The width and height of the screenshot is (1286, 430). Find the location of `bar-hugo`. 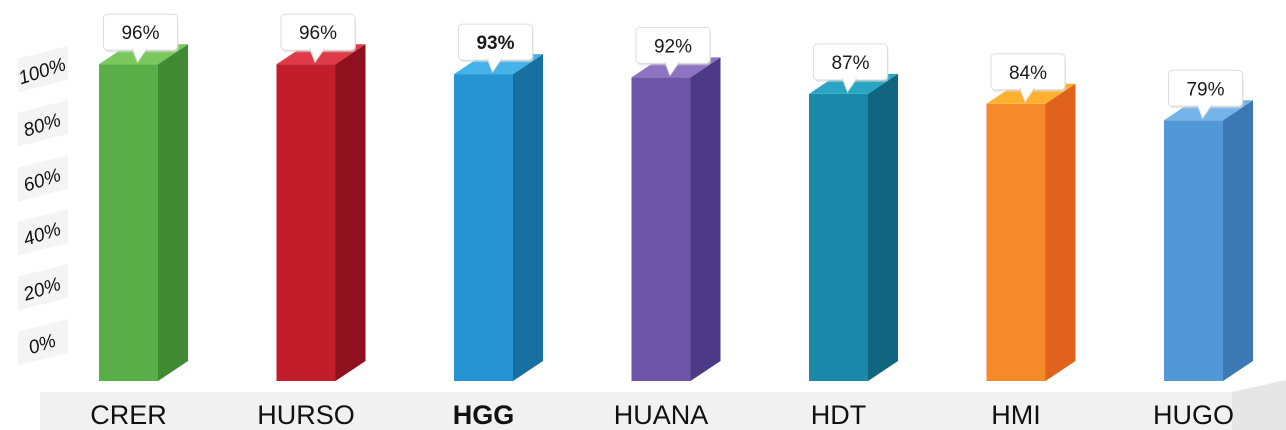

bar-hugo is located at coordinates (1208, 241).